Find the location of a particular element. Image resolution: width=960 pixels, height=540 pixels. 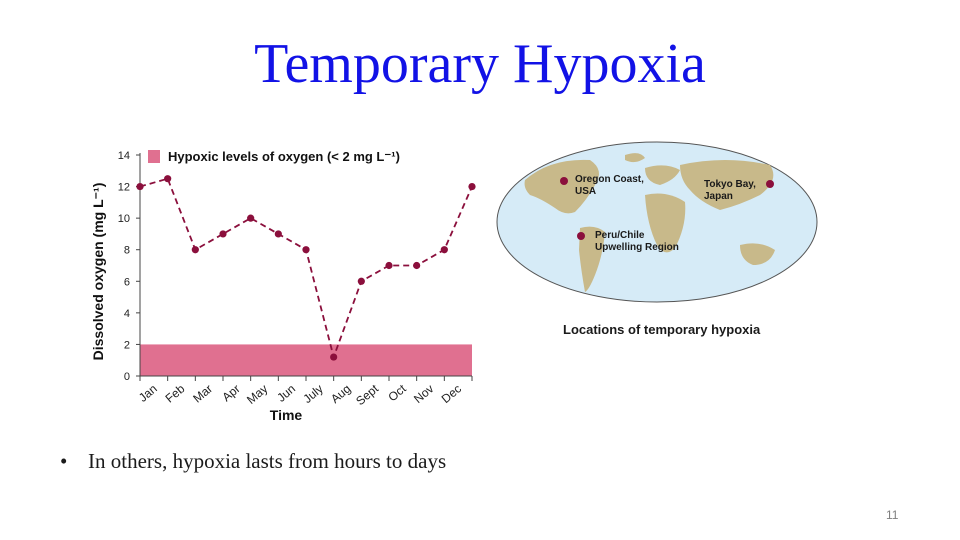

page-number: 11 is located at coordinates (892, 515).